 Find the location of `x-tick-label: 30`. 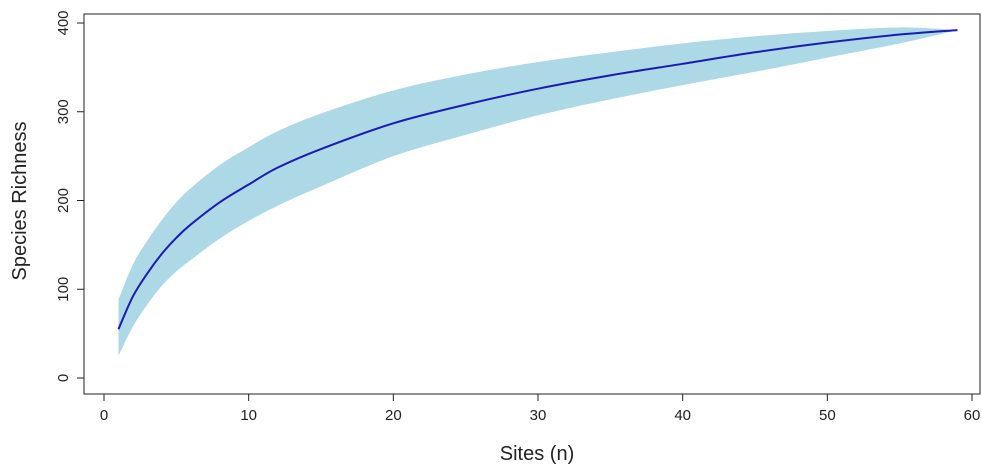

x-tick-label: 30 is located at coordinates (538, 415).